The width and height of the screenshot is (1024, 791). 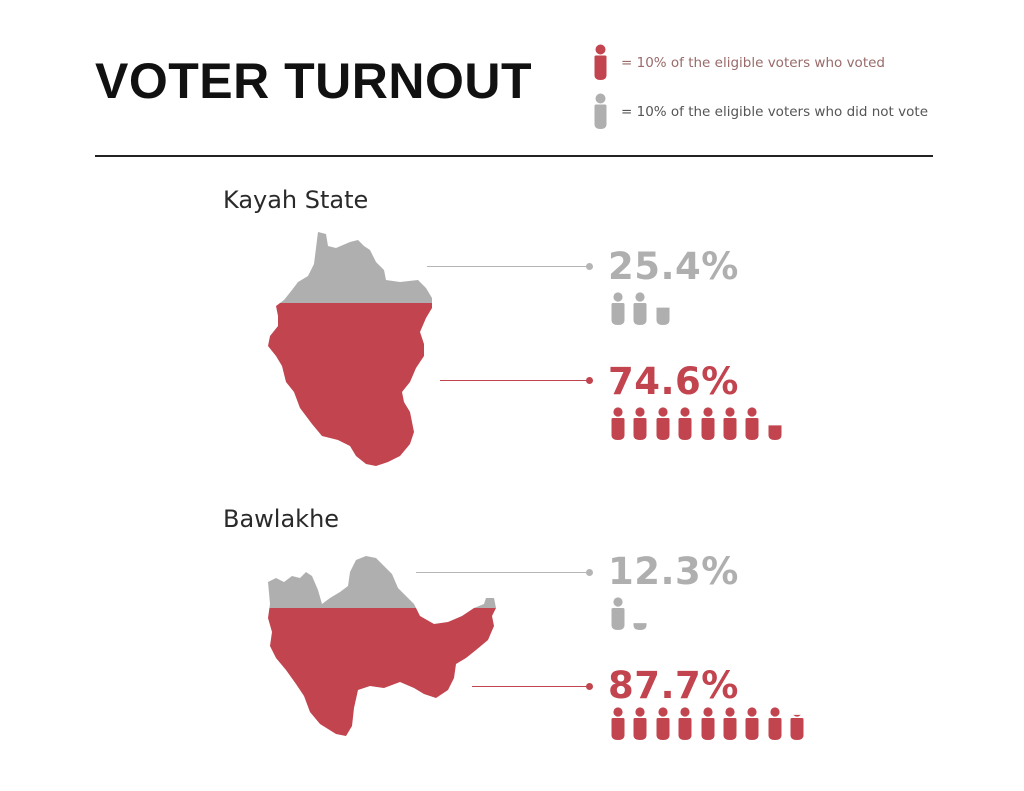 I want to click on not-voted-percent: 25.4%, so click(x=673, y=266).